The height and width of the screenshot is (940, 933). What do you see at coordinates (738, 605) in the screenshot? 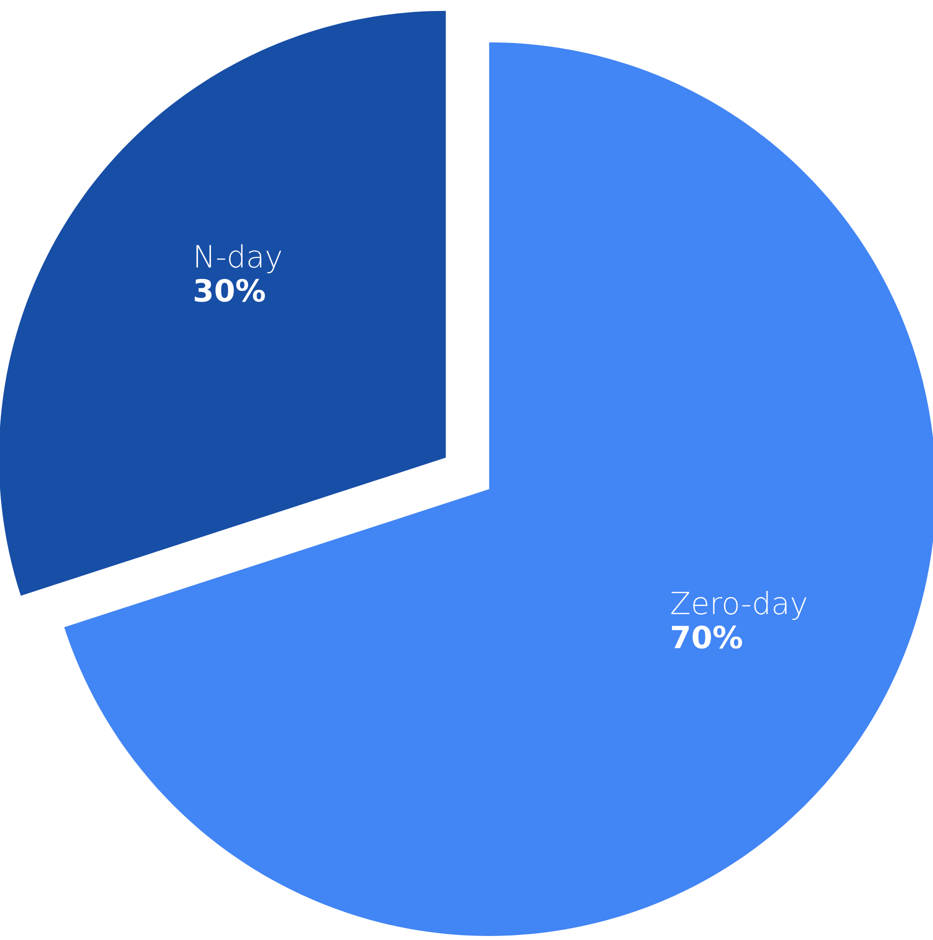
I see `slice-label: Zero-day` at bounding box center [738, 605].